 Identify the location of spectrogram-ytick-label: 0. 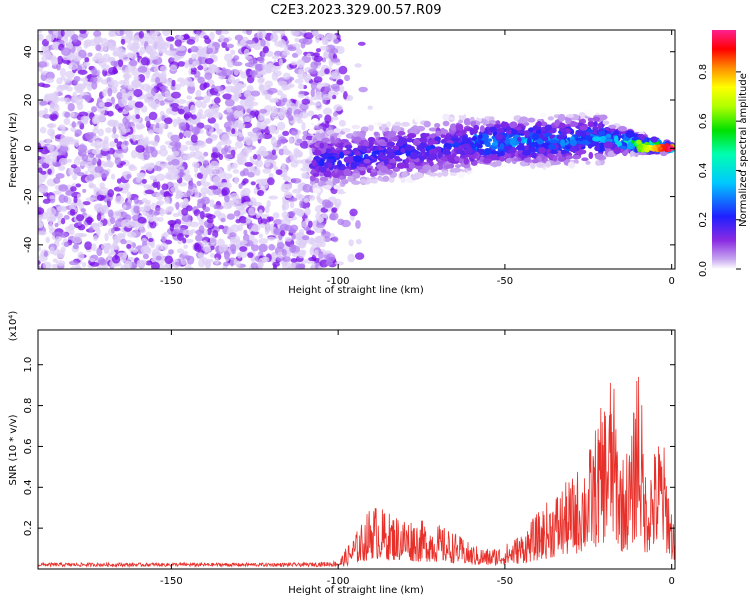
(28, 148).